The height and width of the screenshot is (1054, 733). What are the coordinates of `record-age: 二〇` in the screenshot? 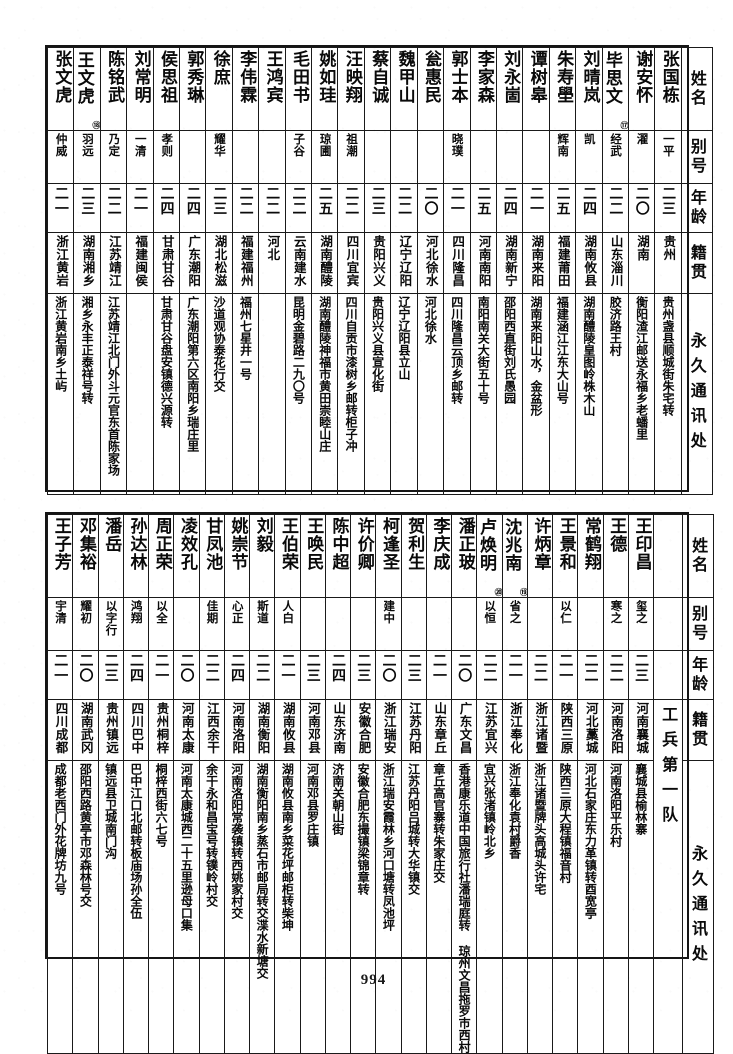 It's located at (464, 675).